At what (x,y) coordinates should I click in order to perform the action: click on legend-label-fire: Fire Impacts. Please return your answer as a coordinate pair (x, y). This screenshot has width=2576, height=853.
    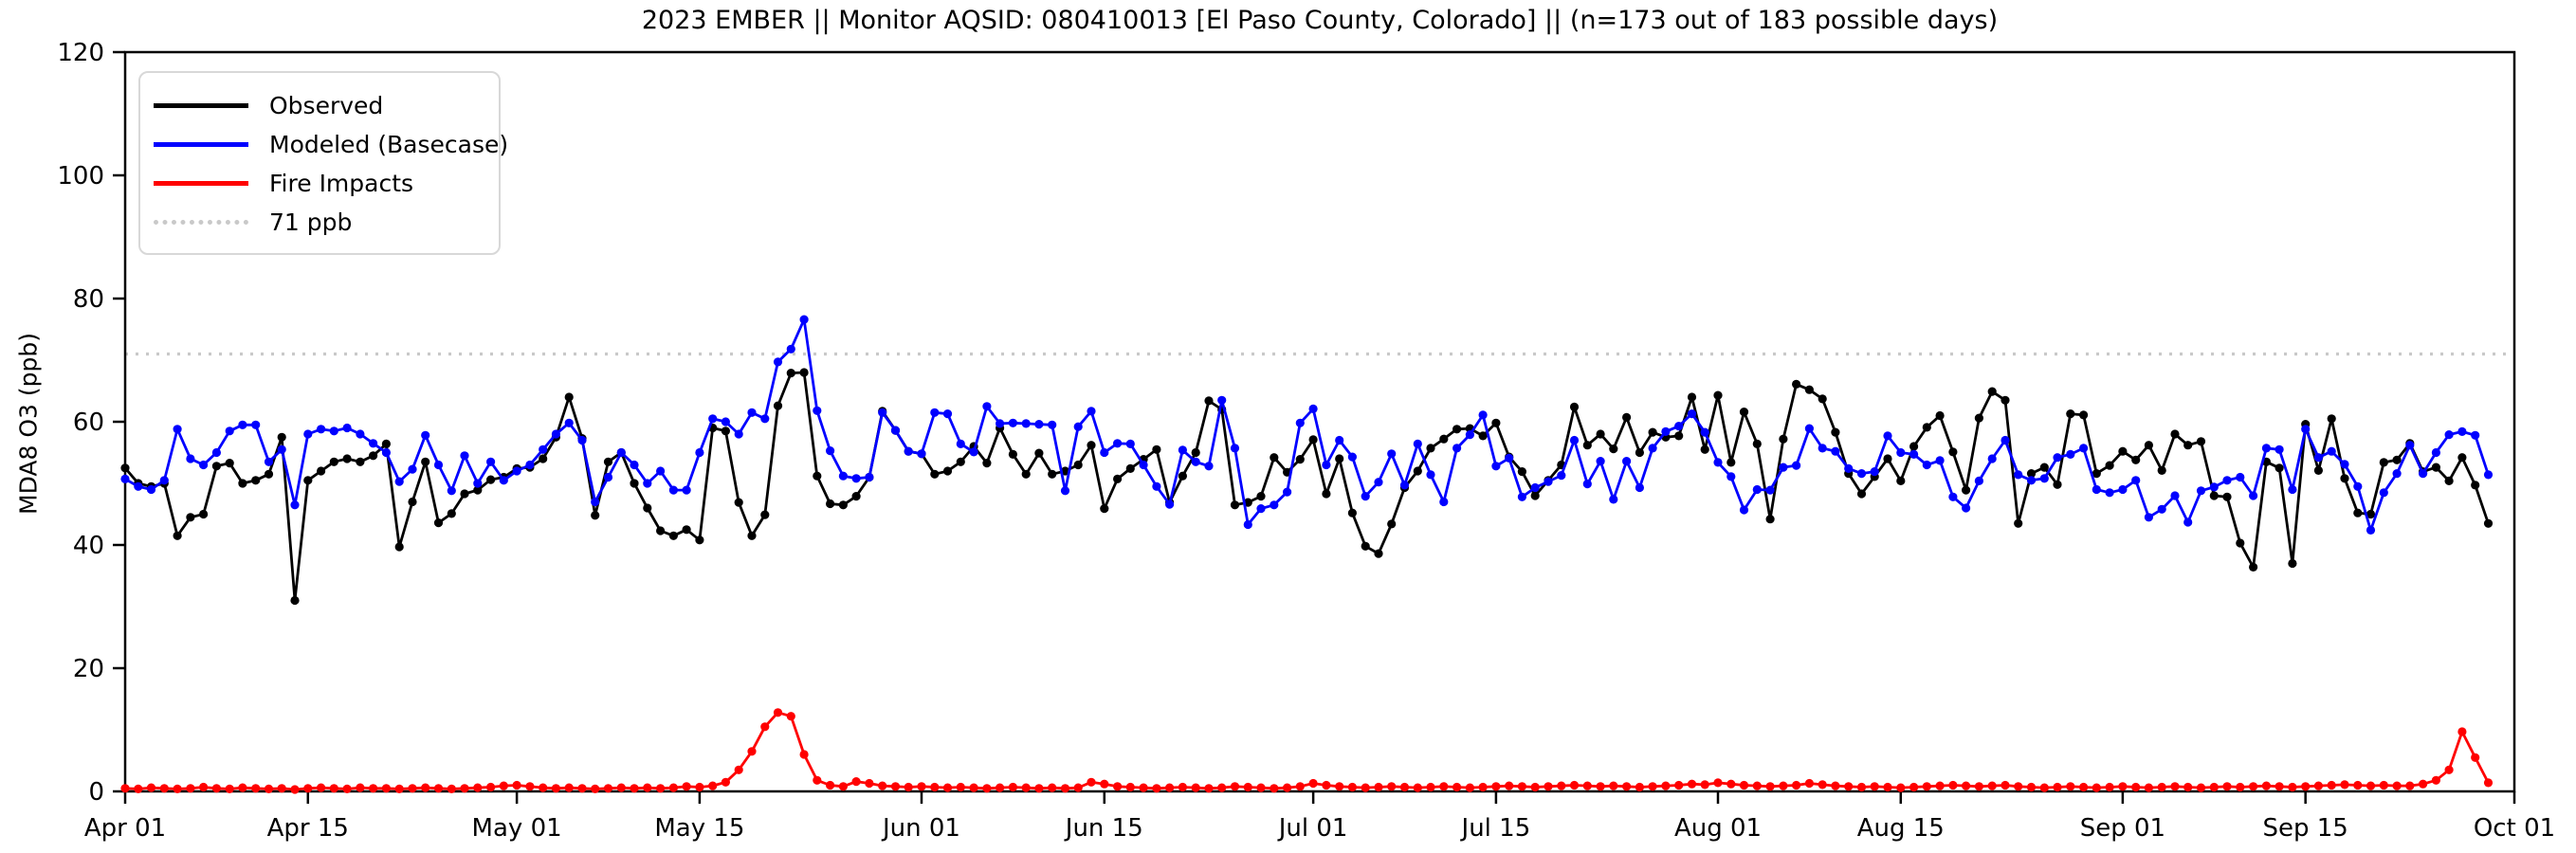
    Looking at the image, I should click on (341, 183).